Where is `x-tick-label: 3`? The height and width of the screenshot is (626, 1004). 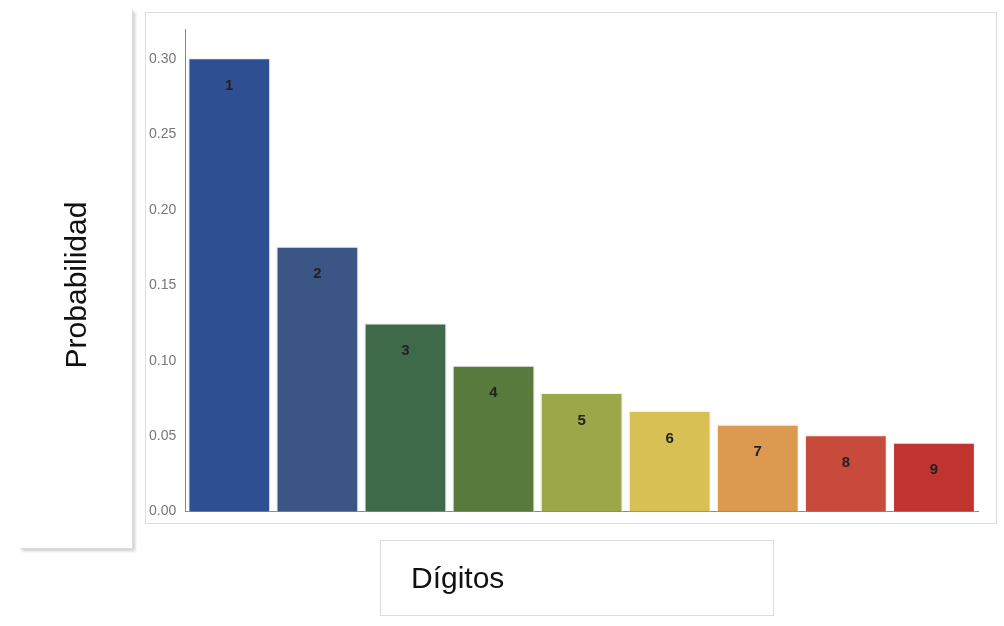
x-tick-label: 3 is located at coordinates (405, 350).